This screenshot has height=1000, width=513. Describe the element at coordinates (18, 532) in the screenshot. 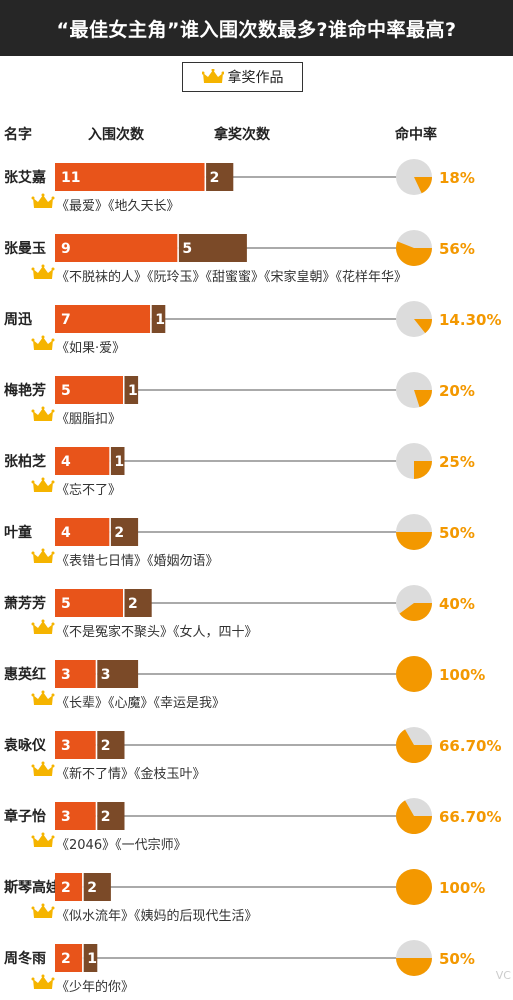

I see `actress-name: 叶童` at that location.